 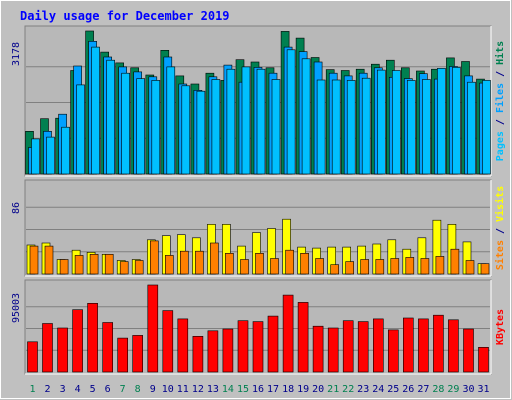 I want to click on x-tick-label-day-19: 19, so click(x=303, y=389).